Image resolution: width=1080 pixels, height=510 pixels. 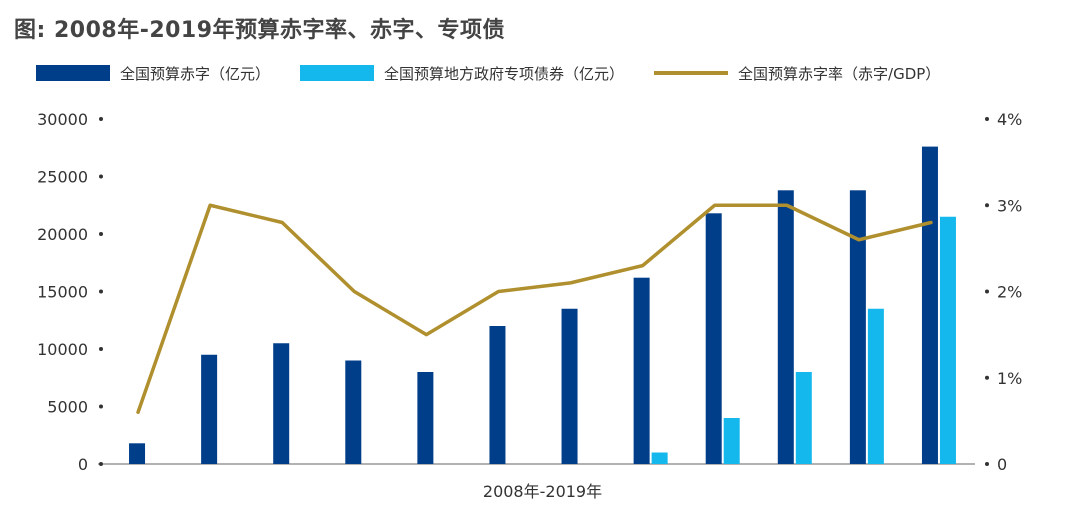 I want to click on legend-swatch-special-bonds, so click(x=337, y=73).